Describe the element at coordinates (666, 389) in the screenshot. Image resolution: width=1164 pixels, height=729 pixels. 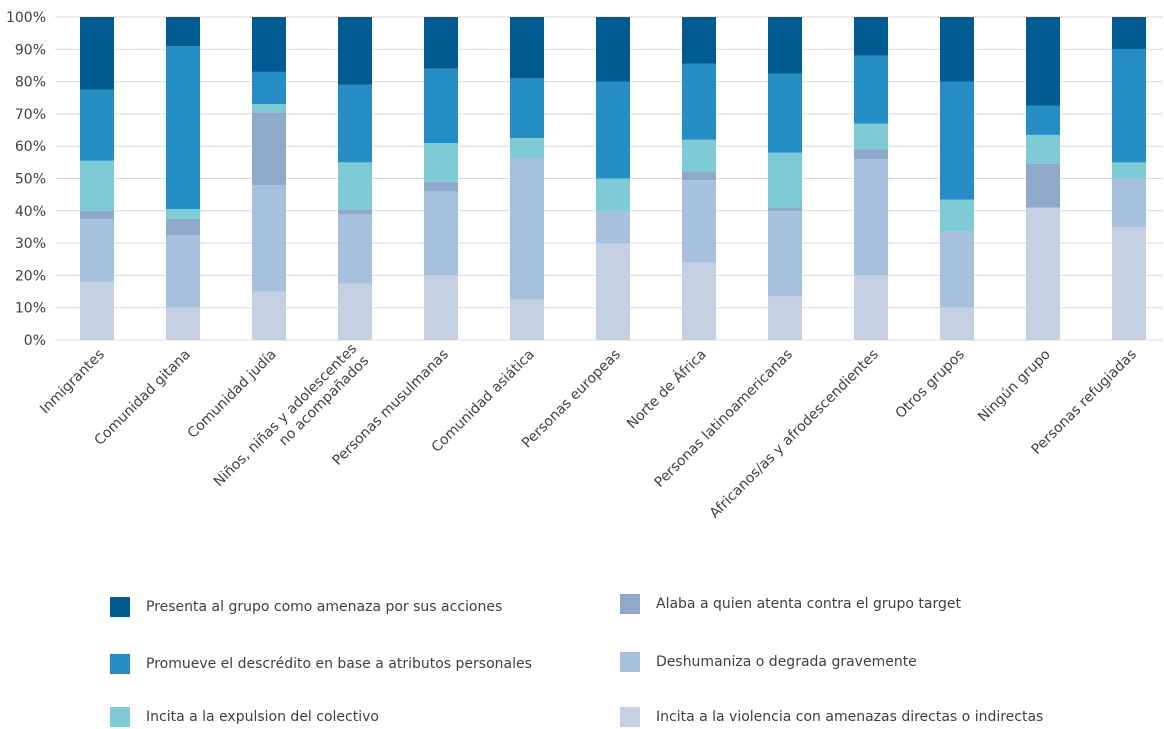
I see `x-category-label: Norte de África` at that location.